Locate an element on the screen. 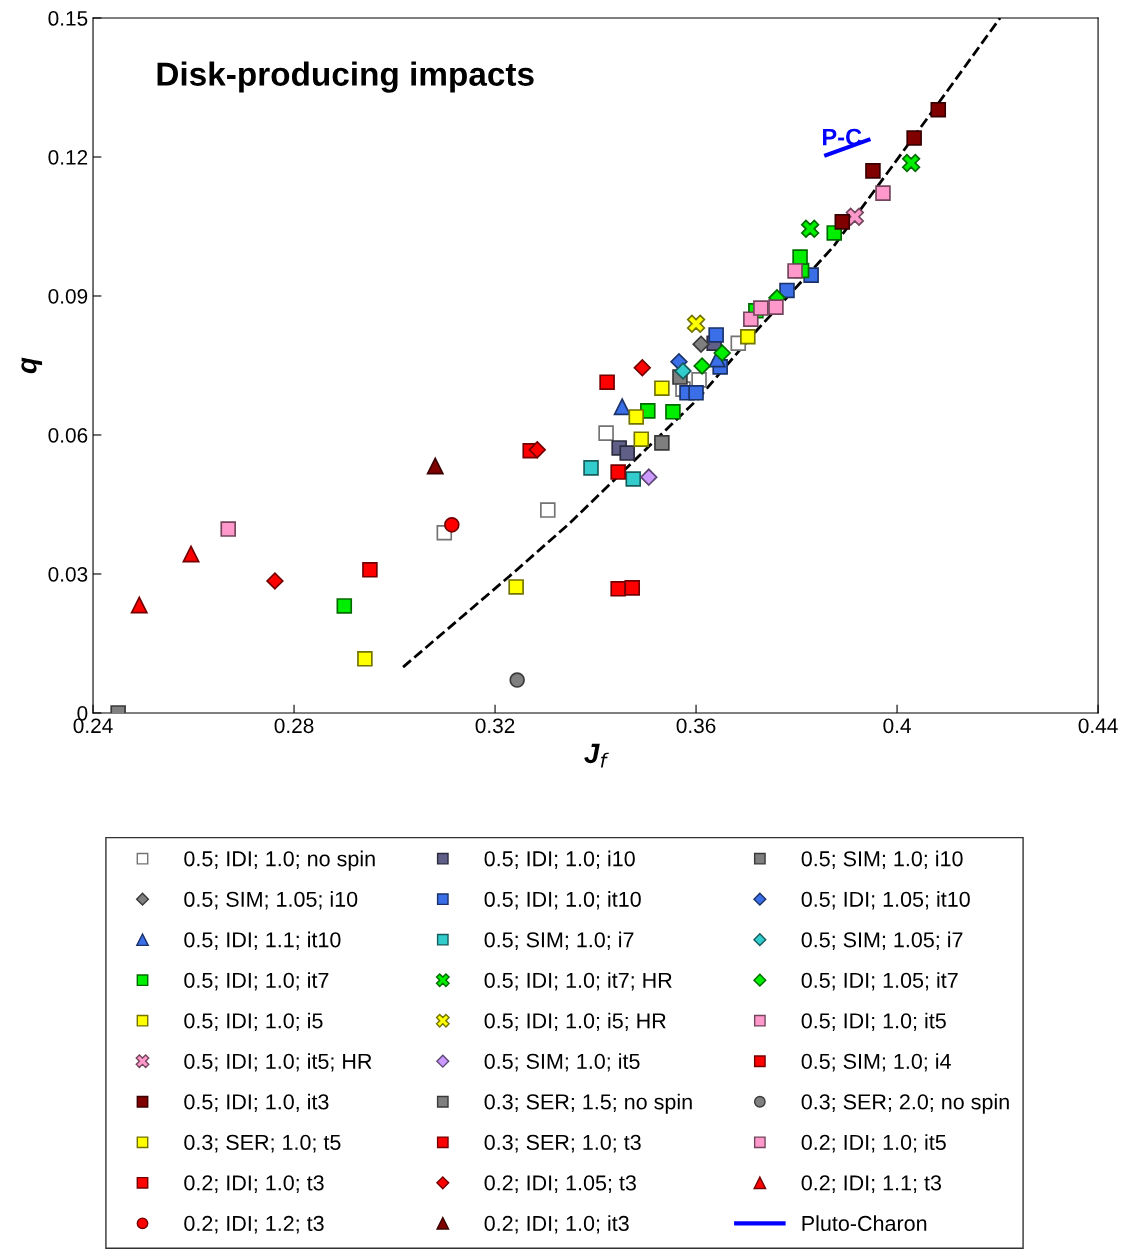  legend-label: 0.5; SIM; 1.0; i10 is located at coordinates (882, 859).